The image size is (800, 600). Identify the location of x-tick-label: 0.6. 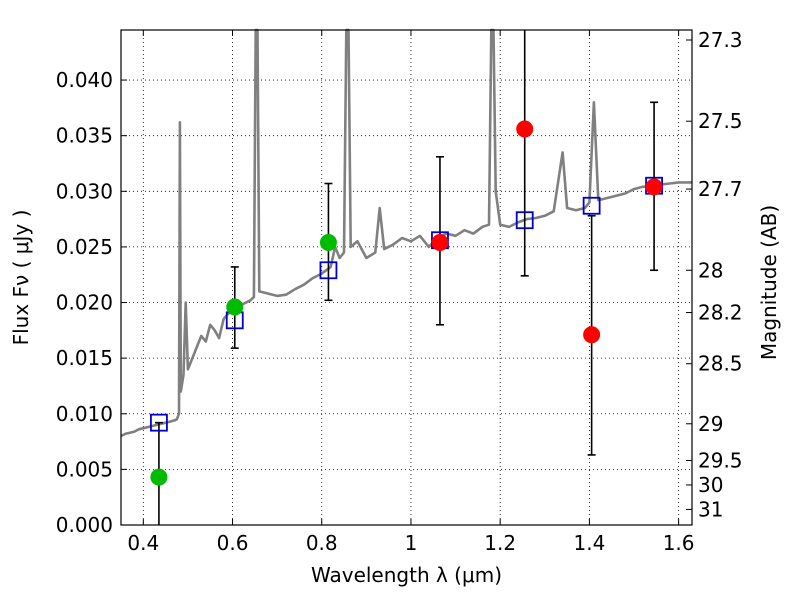
(233, 543).